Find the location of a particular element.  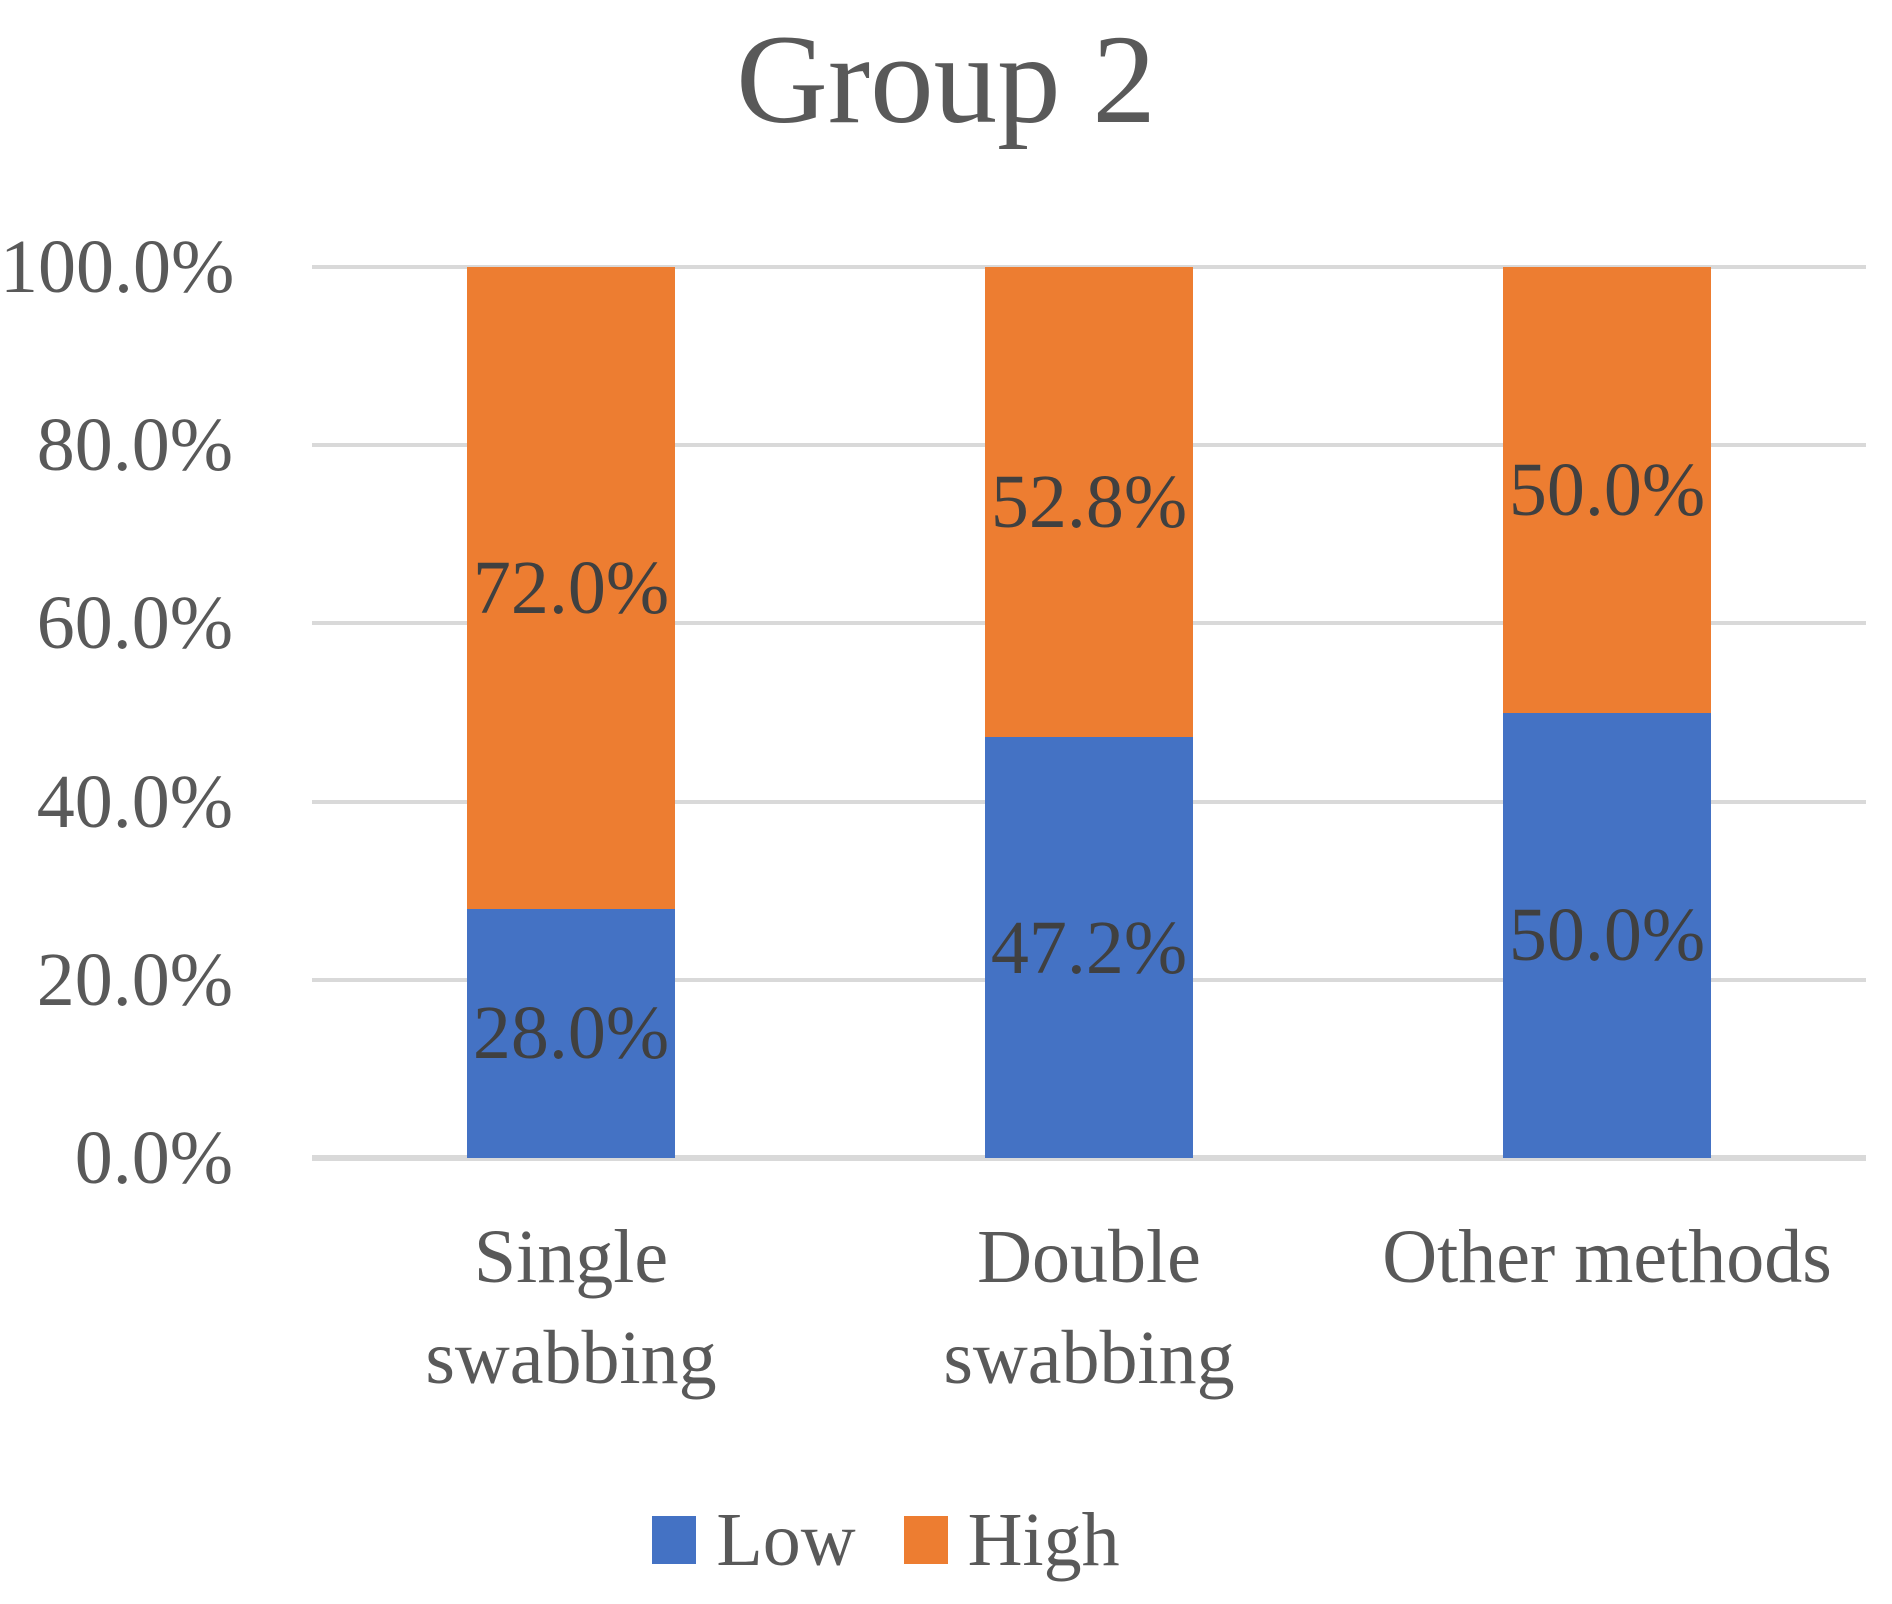

bar-segment-high-single-swabbing is located at coordinates (571, 588).